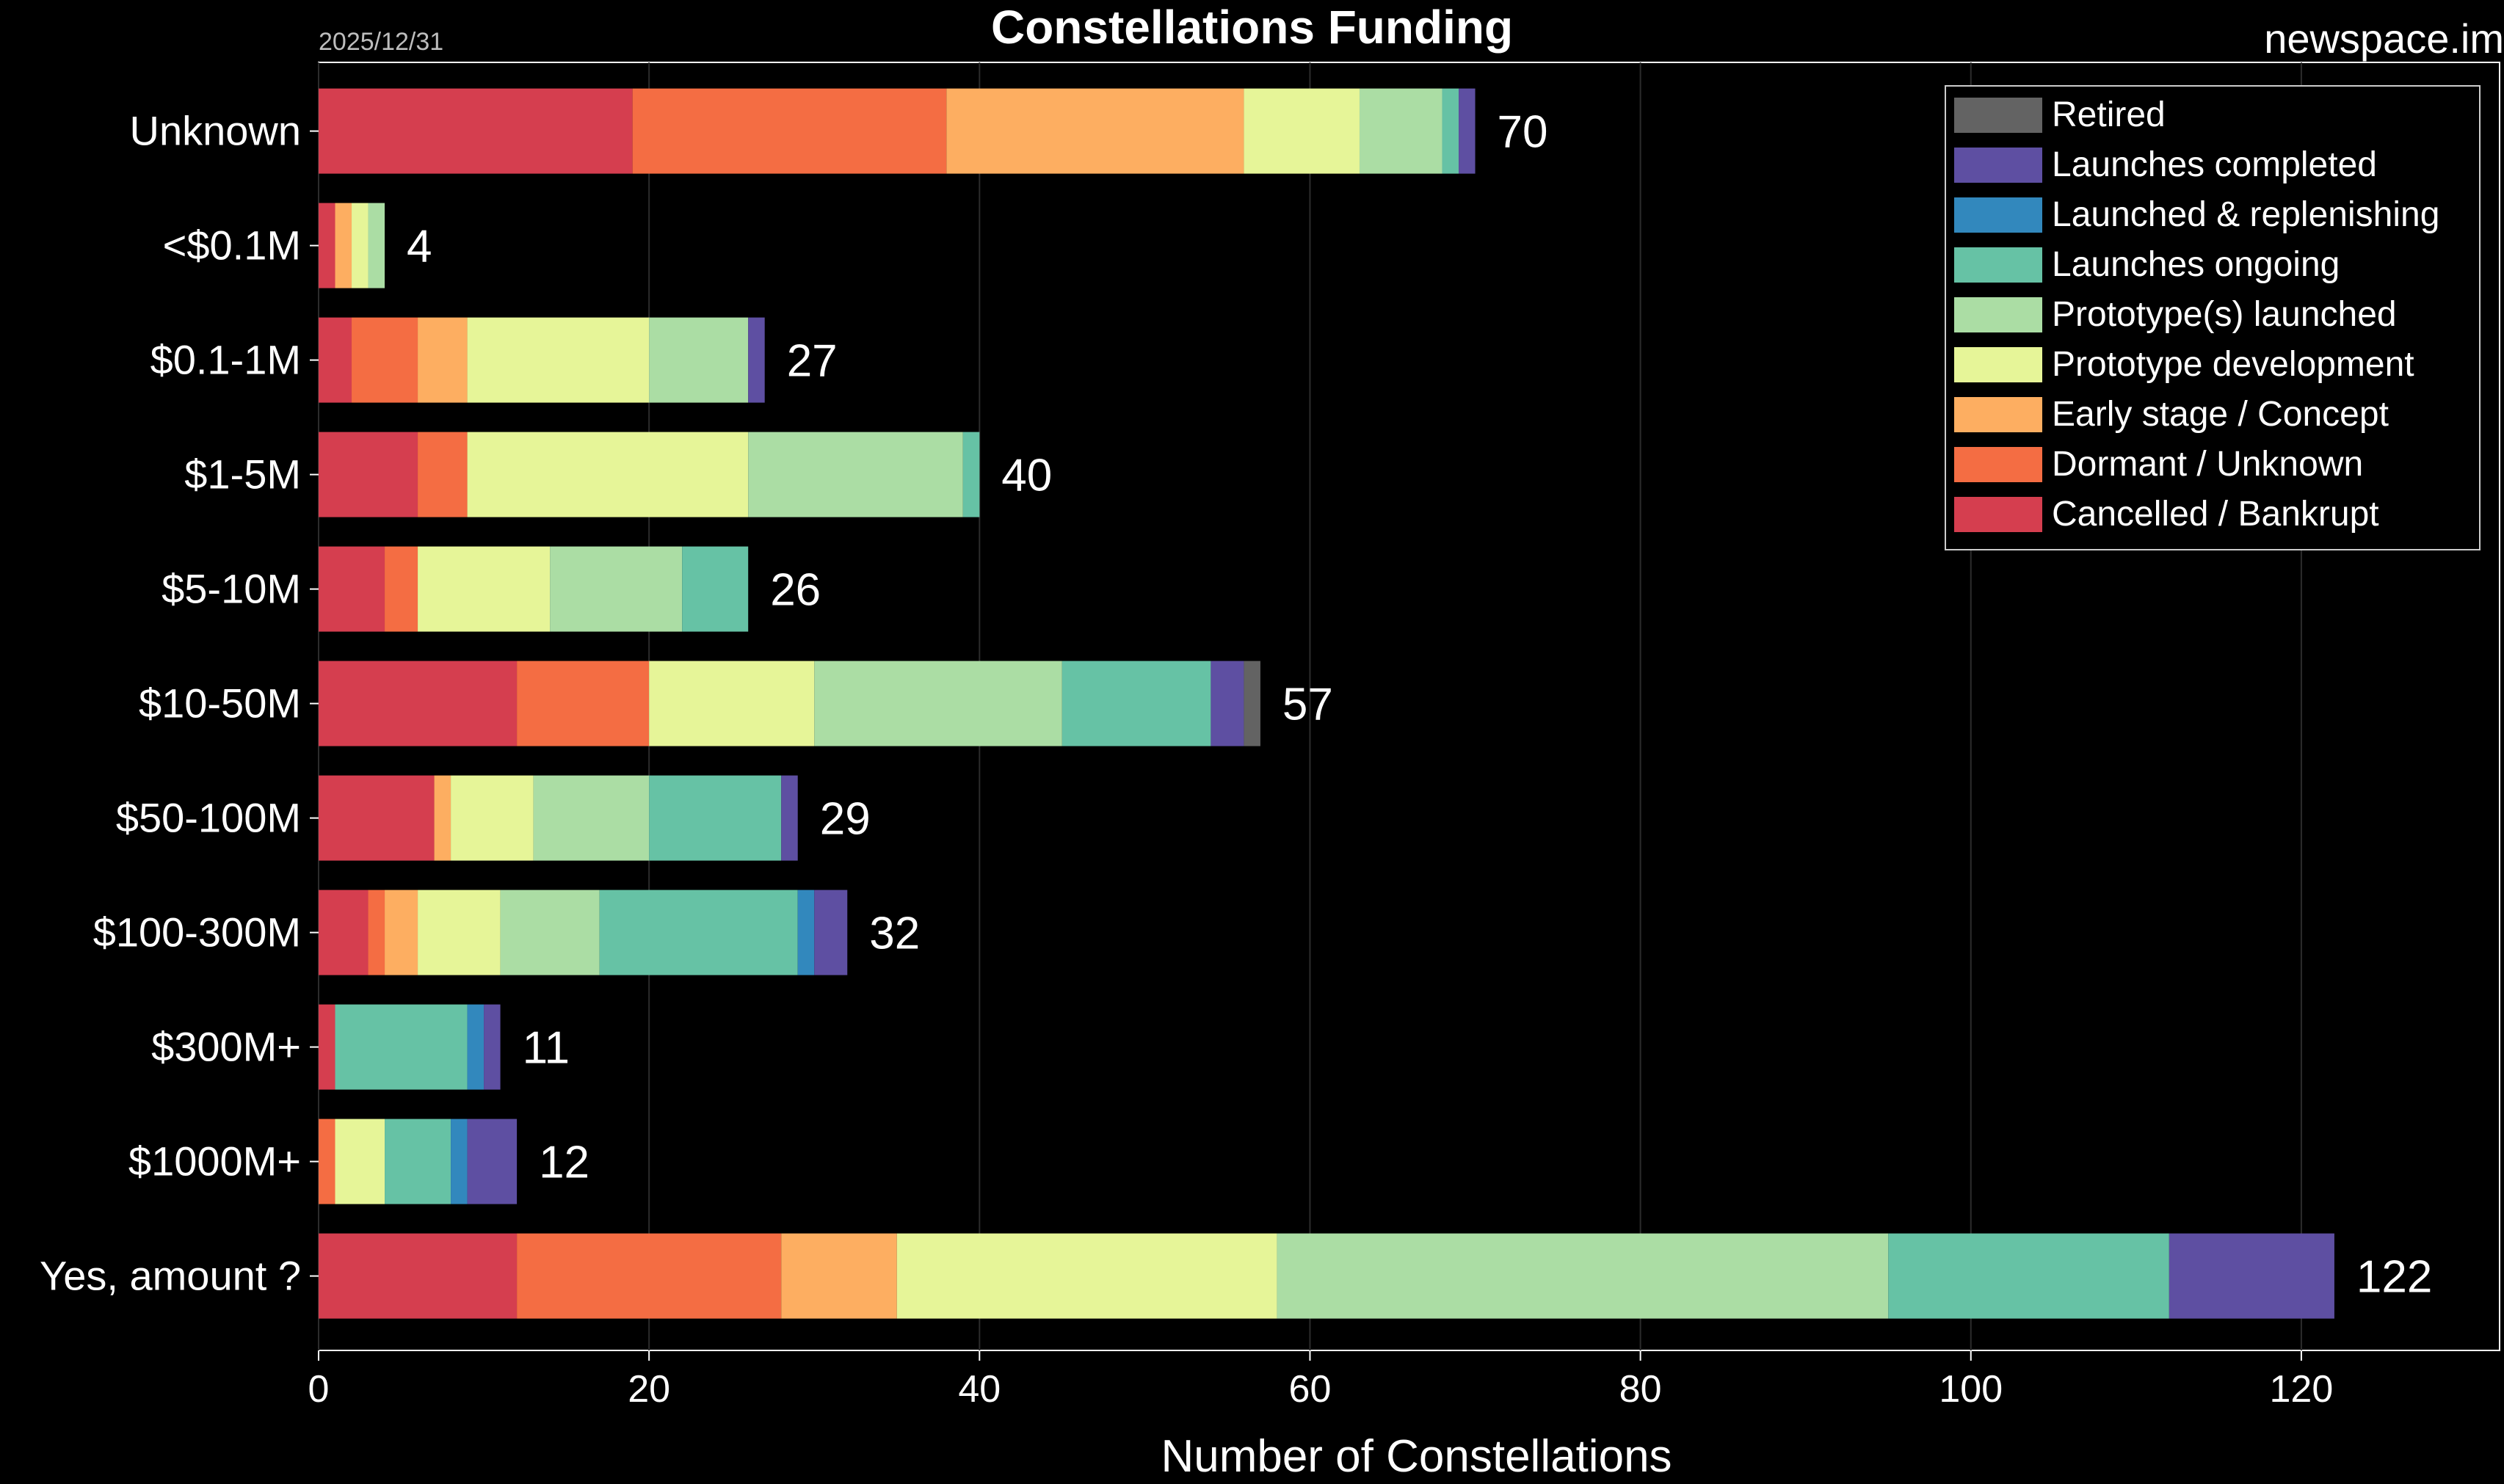  Describe the element at coordinates (2214, 164) in the screenshot. I see `legend-label: Launches completed` at that location.